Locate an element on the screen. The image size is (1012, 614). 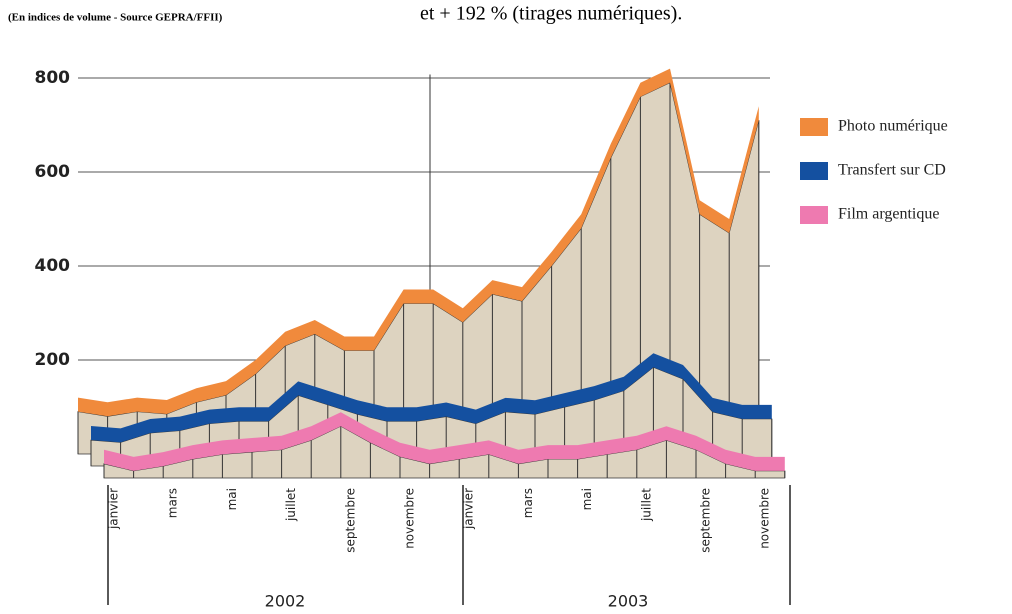
legend-label: Photo numérique is located at coordinates (893, 126).